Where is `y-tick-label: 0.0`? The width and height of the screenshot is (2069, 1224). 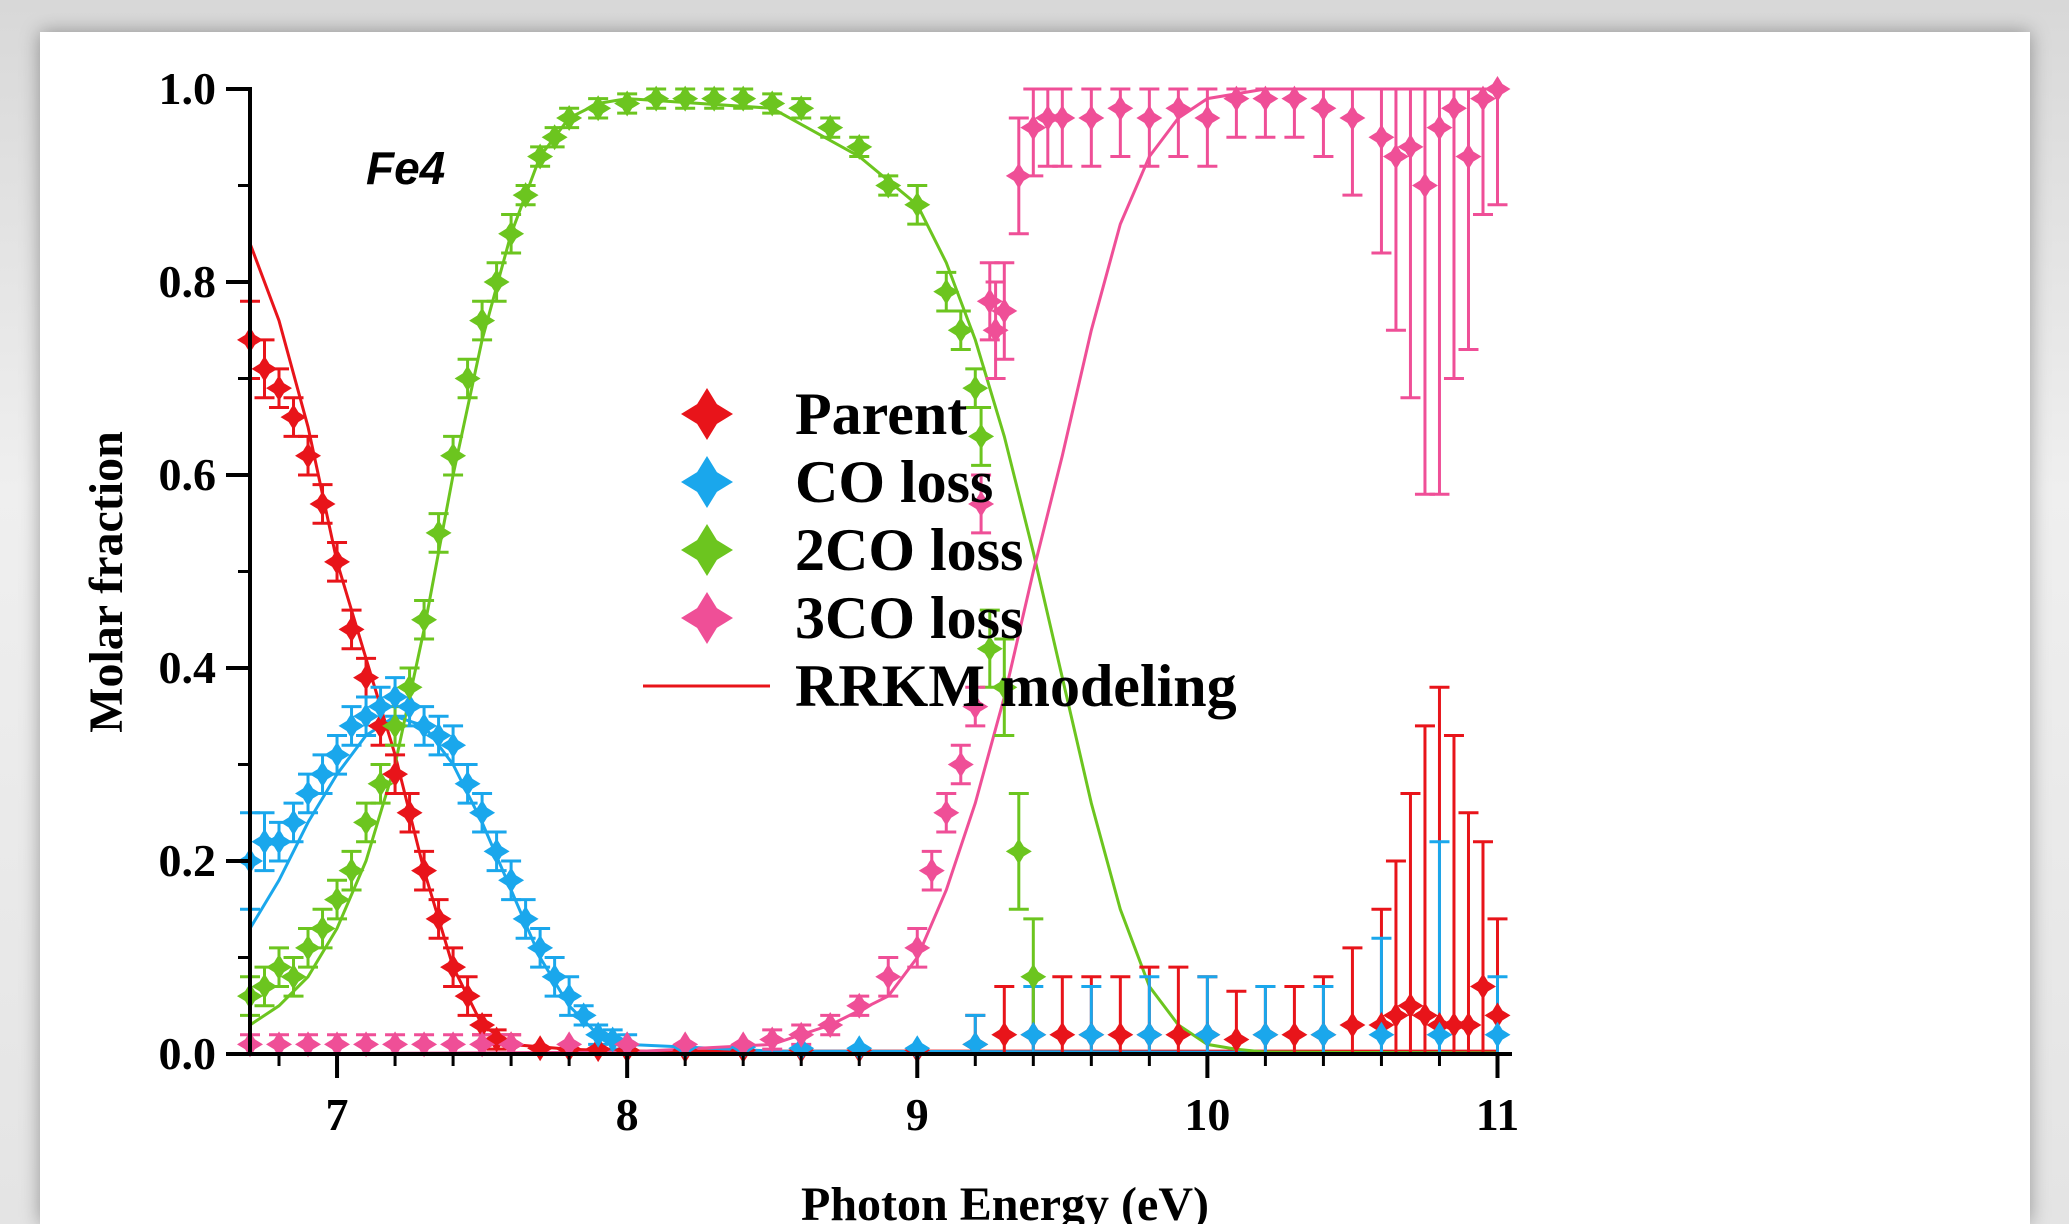 y-tick-label: 0.0 is located at coordinates (188, 1053).